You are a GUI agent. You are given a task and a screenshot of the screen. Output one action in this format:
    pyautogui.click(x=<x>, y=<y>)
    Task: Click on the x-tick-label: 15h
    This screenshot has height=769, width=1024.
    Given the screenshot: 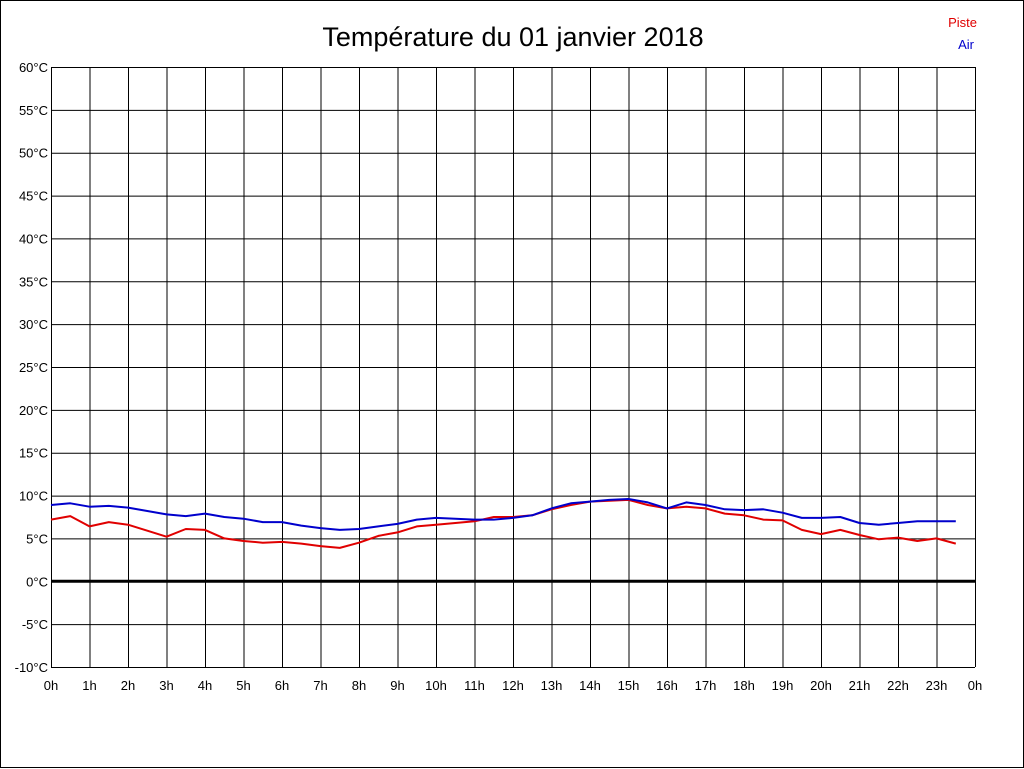 What is the action you would take?
    pyautogui.click(x=629, y=685)
    